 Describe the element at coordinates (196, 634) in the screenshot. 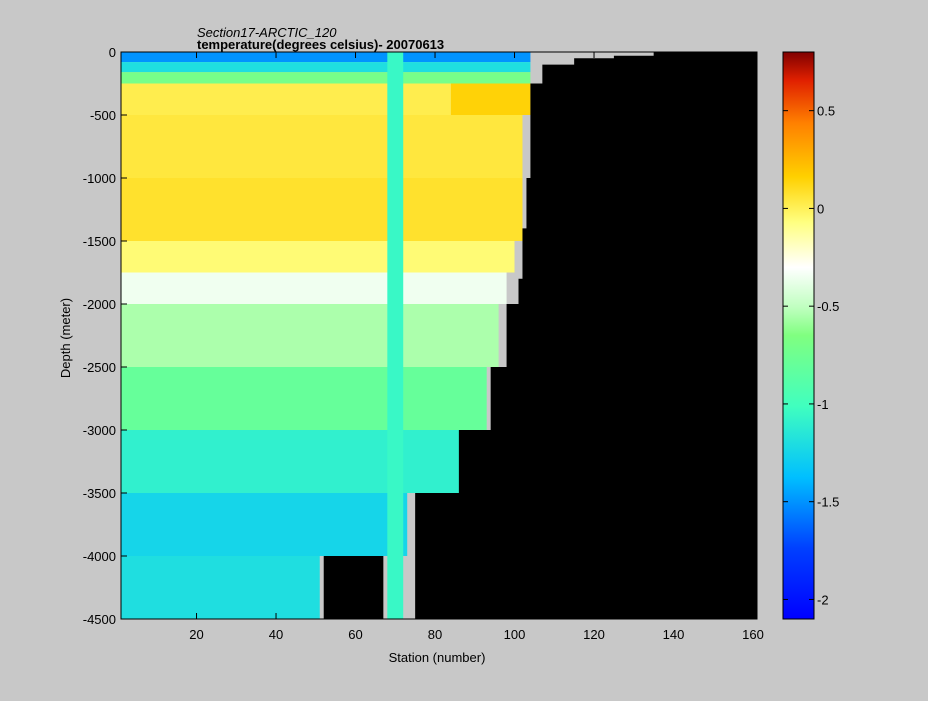

I see `x-tick-label: 20` at that location.